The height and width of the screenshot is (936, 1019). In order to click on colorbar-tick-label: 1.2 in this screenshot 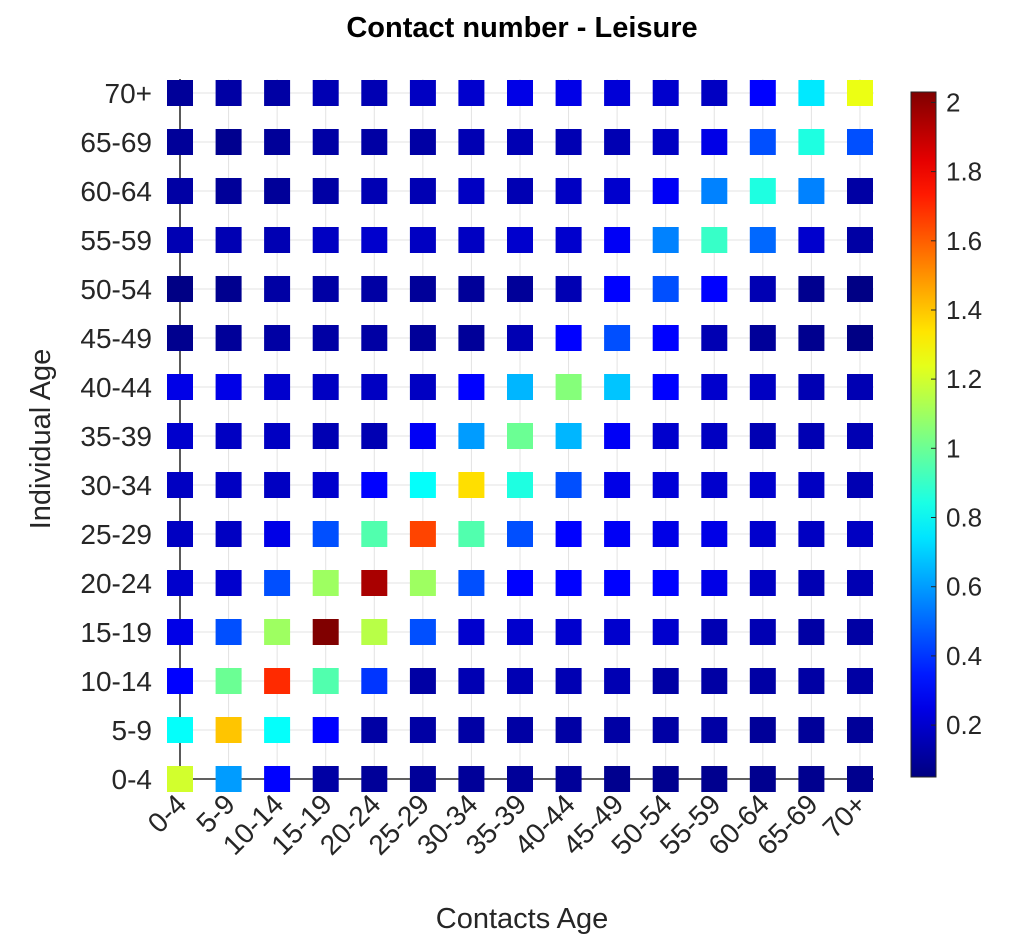, I will do `click(964, 379)`.